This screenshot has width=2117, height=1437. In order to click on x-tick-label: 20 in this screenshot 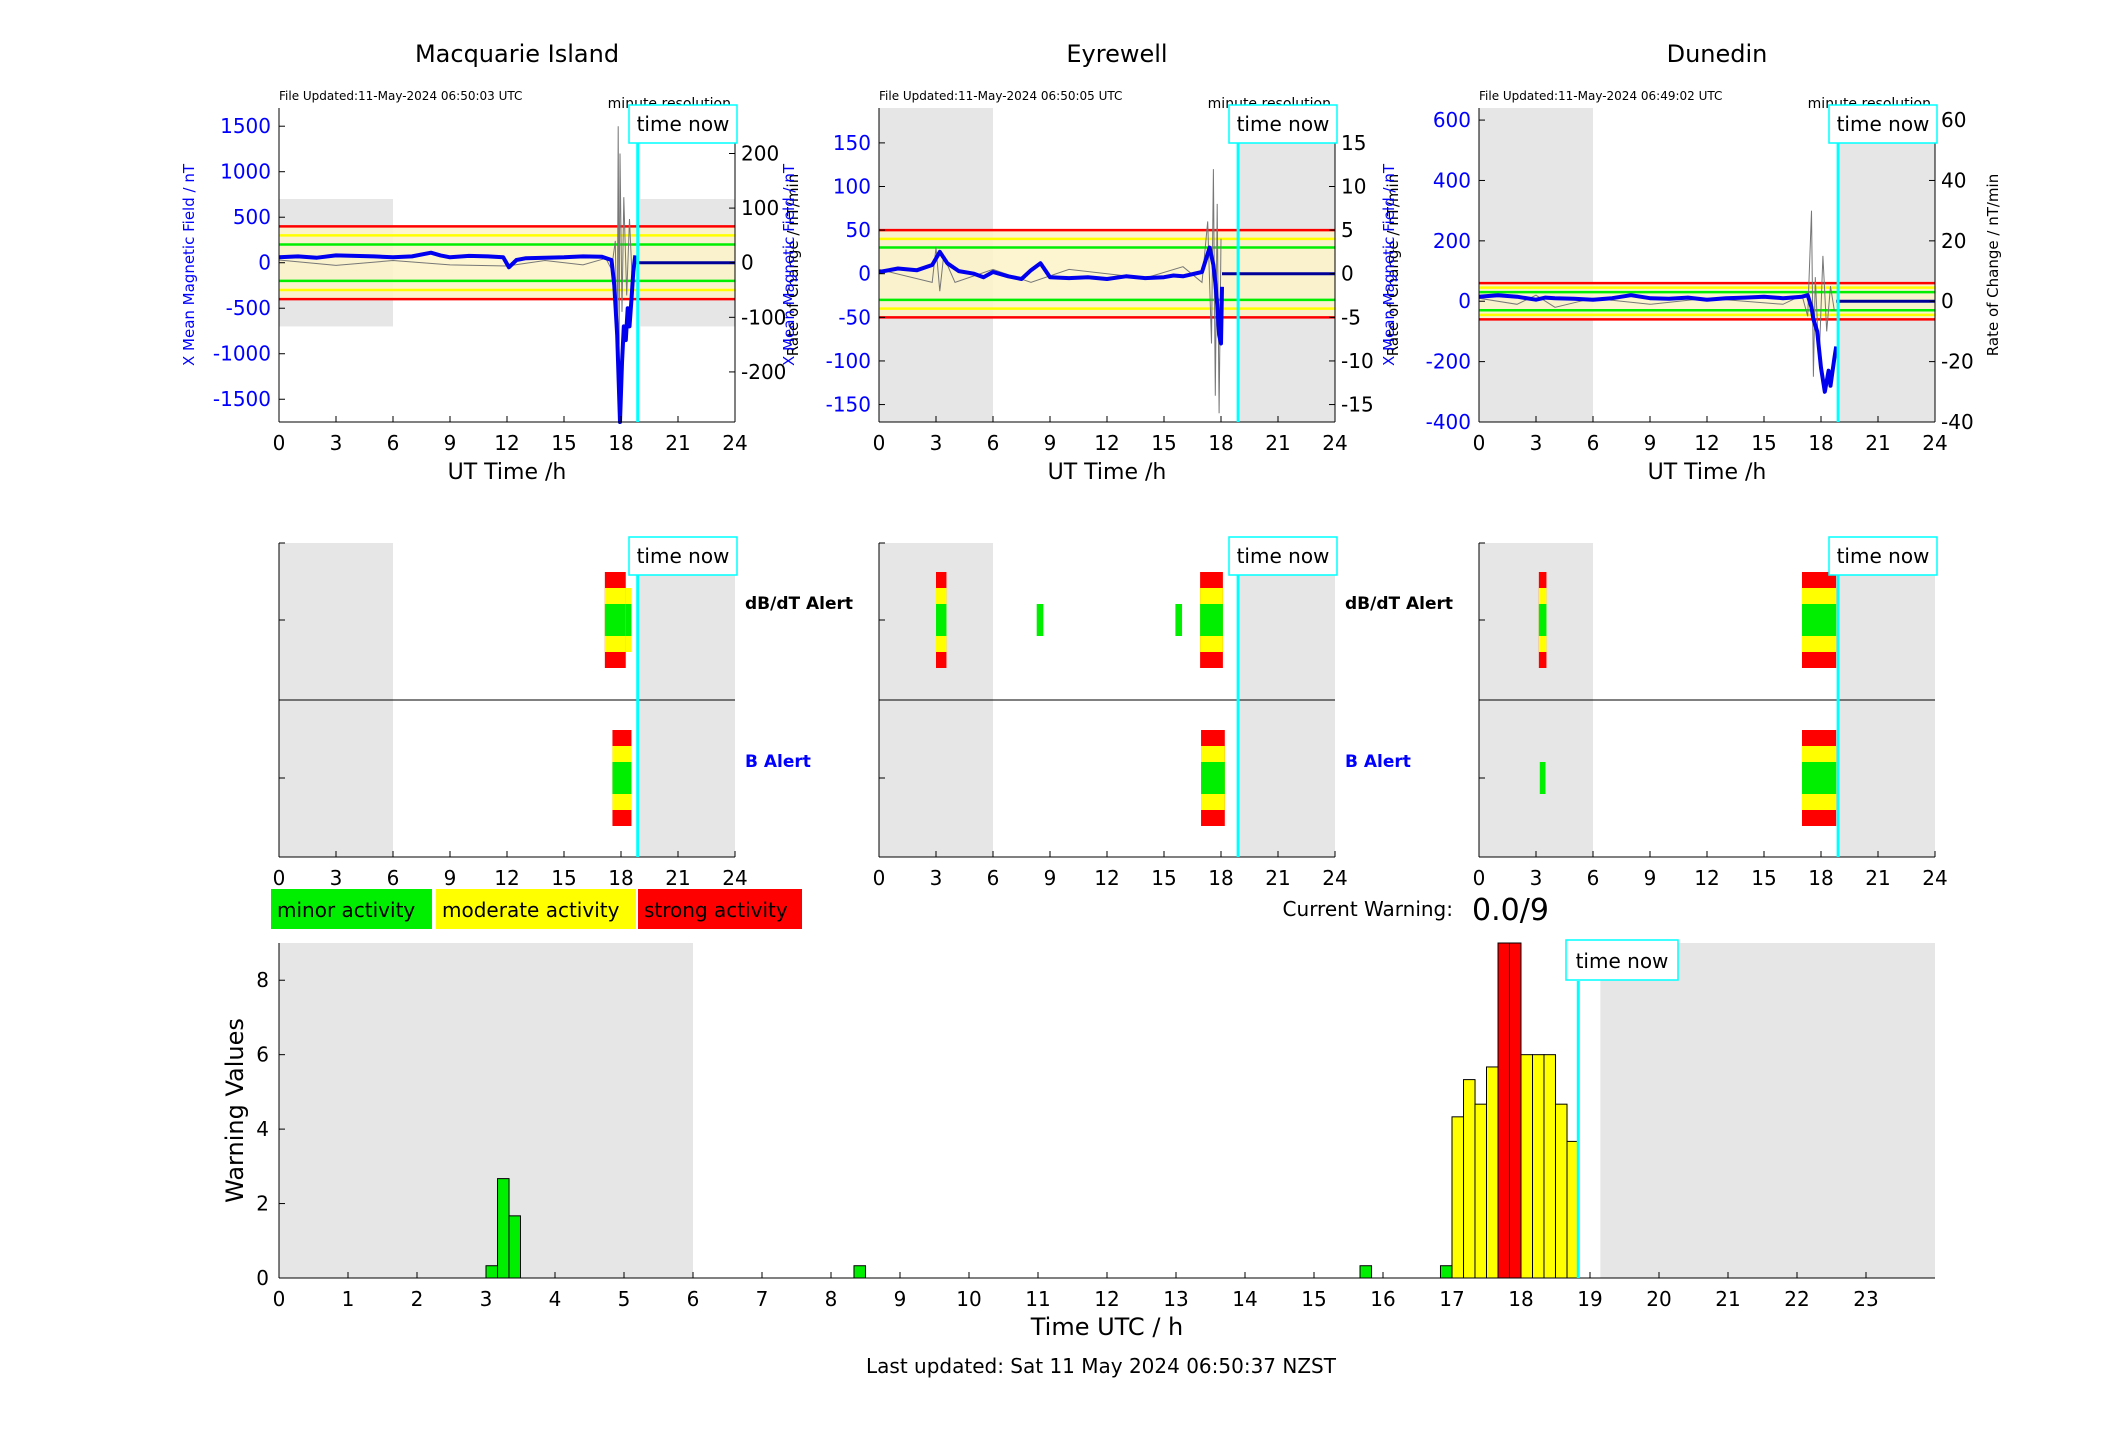, I will do `click(1658, 1299)`.